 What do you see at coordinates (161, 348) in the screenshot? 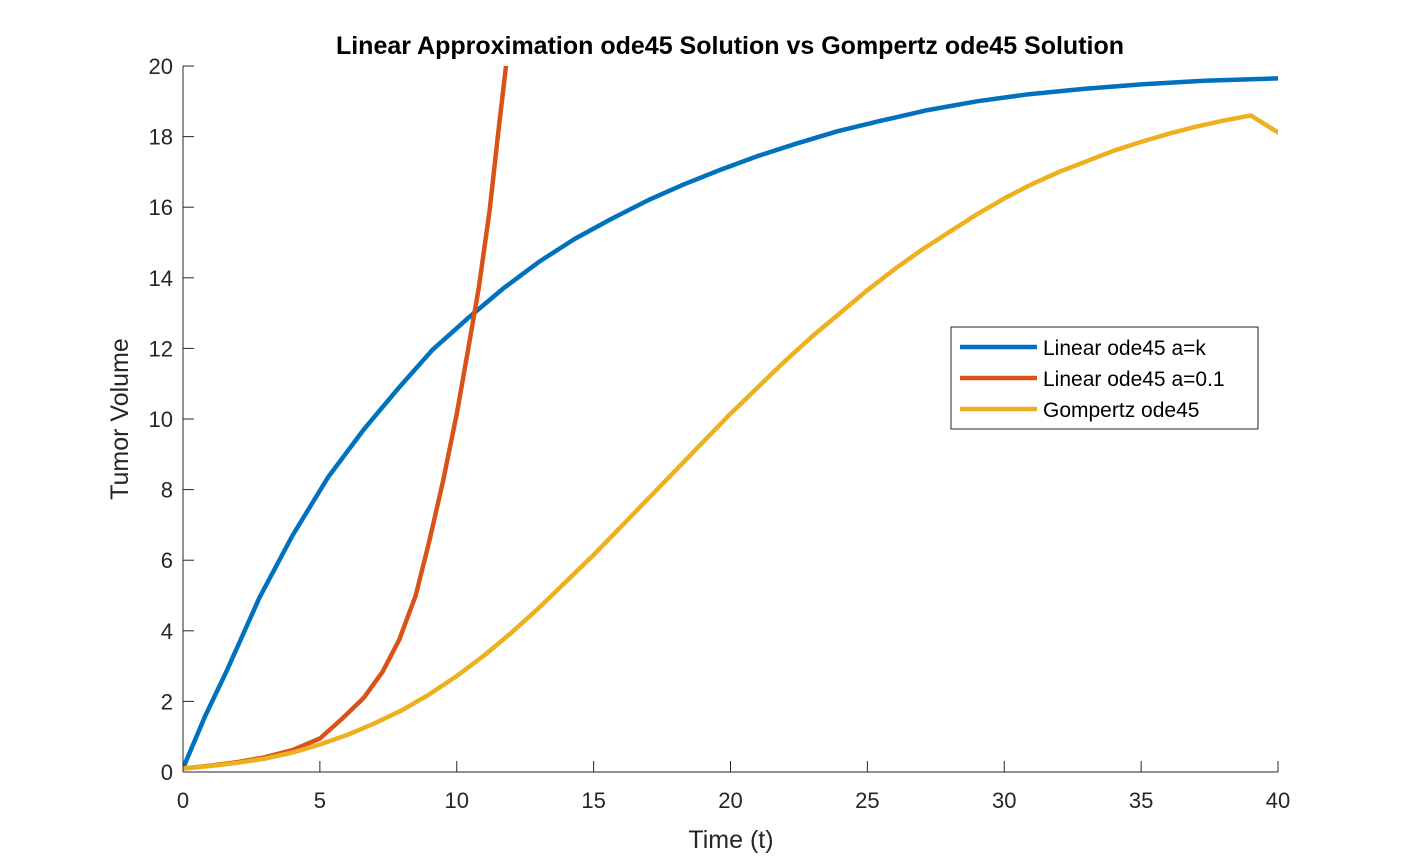
I see `y-tick-label: 12` at bounding box center [161, 348].